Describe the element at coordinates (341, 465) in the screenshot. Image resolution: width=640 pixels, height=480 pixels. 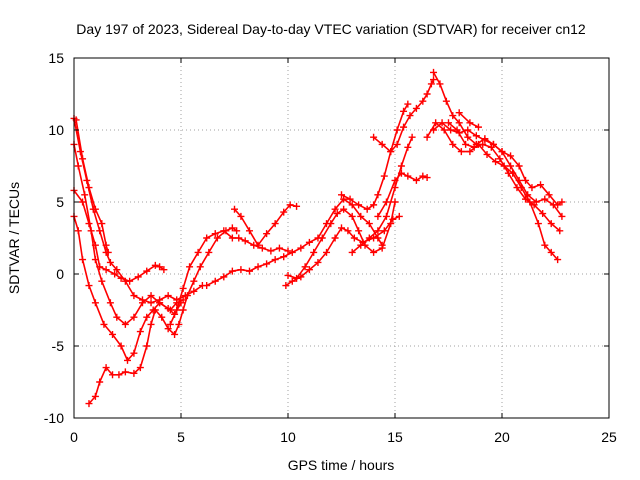
I see `x-axis-label: GPS time / hours` at that location.